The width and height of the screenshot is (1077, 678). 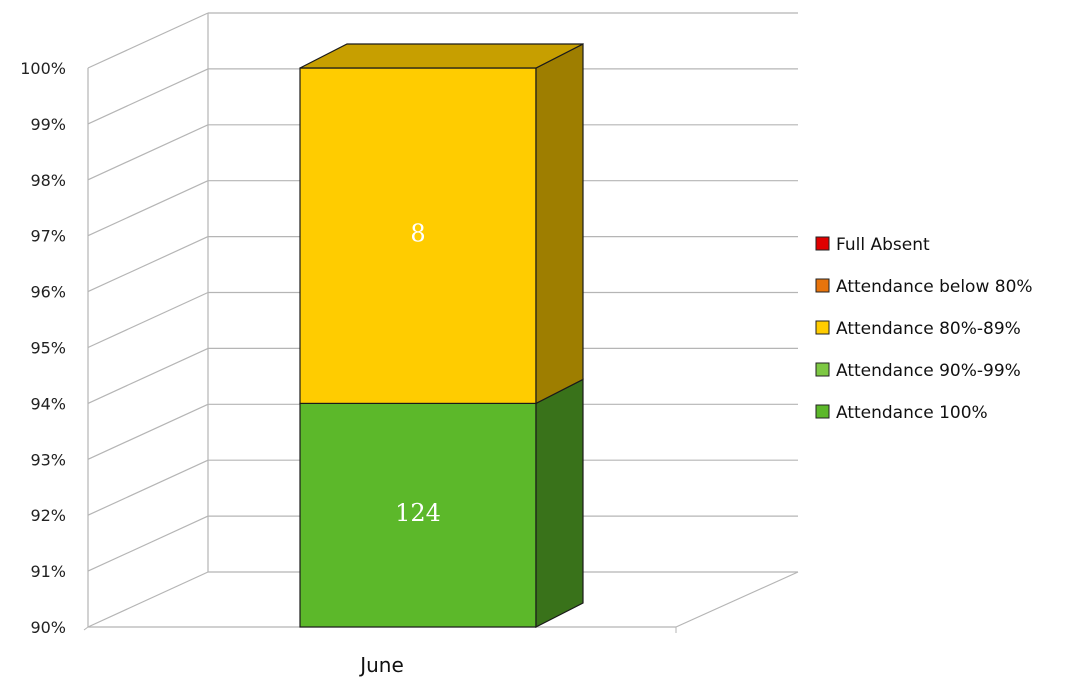 I want to click on x-category-label: June, so click(x=381, y=665).